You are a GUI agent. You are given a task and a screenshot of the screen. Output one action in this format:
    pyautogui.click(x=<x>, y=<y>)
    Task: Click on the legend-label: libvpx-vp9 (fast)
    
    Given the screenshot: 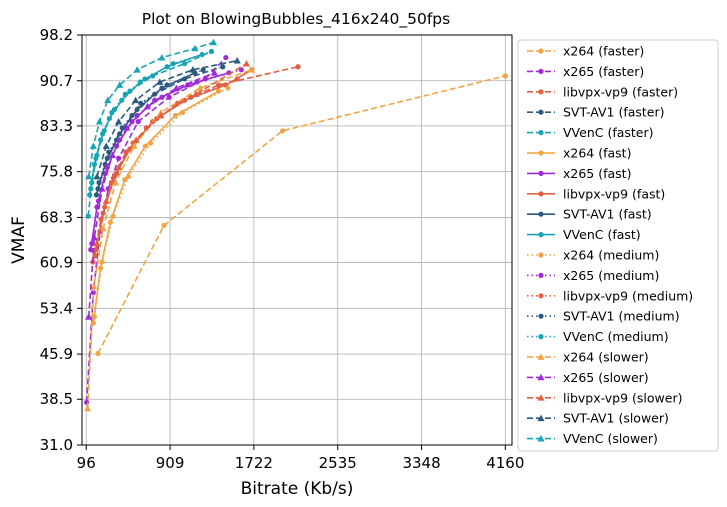 What is the action you would take?
    pyautogui.click(x=614, y=193)
    